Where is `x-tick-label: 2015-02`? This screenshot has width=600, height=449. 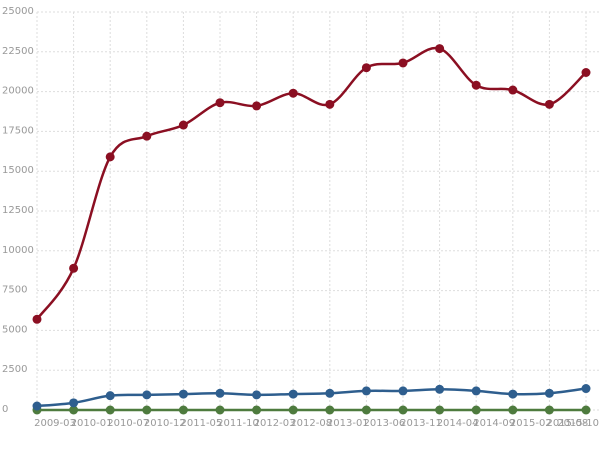 x-tick-label: 2015-02 is located at coordinates (531, 423).